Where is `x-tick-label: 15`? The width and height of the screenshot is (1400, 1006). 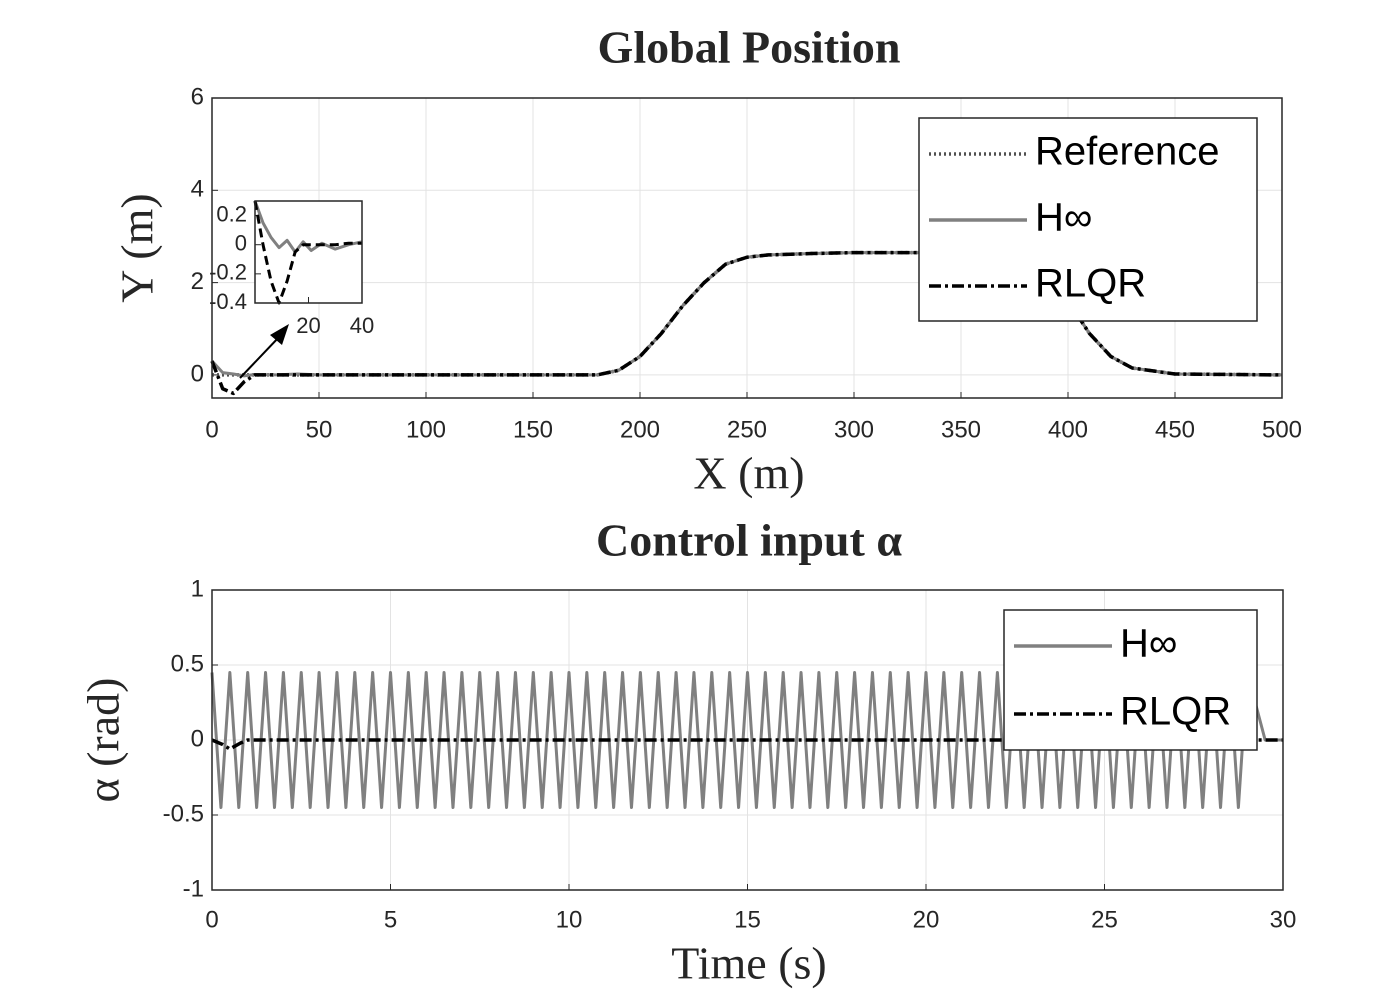 x-tick-label: 15 is located at coordinates (747, 919).